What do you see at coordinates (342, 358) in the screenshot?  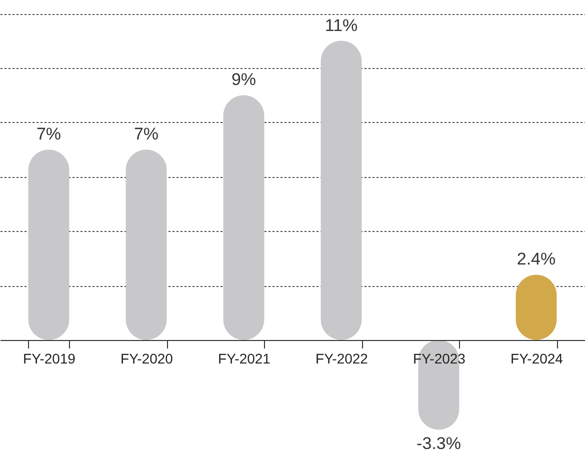 I see `x-tick-label: FY-2022` at bounding box center [342, 358].